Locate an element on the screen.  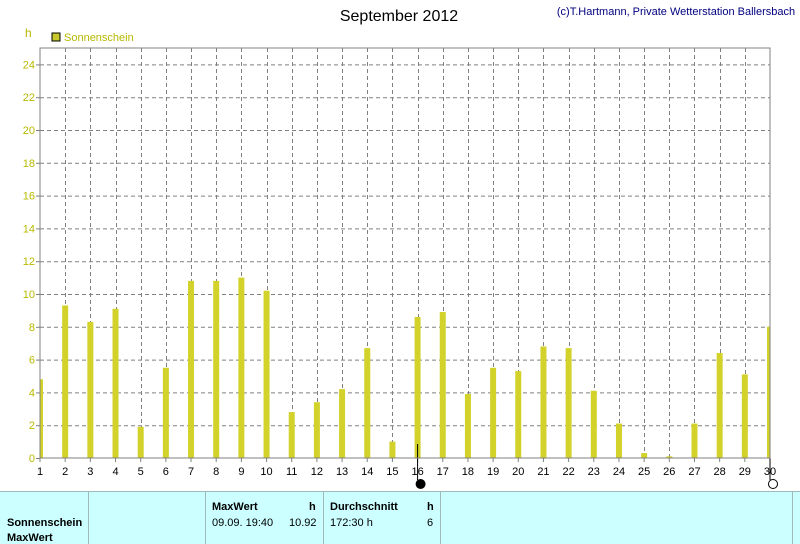
full-moon-icon is located at coordinates (773, 484).